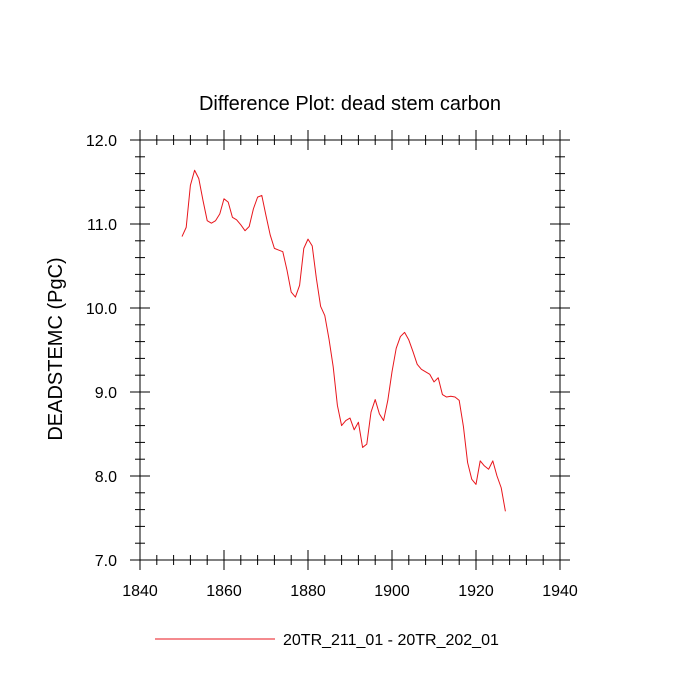 Image resolution: width=700 pixels, height=700 pixels. Describe the element at coordinates (476, 591) in the screenshot. I see `x-tick-label: 1920` at that location.